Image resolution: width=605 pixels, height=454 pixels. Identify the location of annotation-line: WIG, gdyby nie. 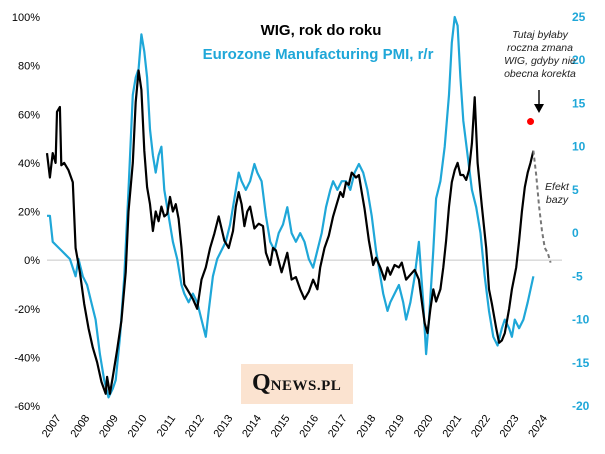
(540, 61).